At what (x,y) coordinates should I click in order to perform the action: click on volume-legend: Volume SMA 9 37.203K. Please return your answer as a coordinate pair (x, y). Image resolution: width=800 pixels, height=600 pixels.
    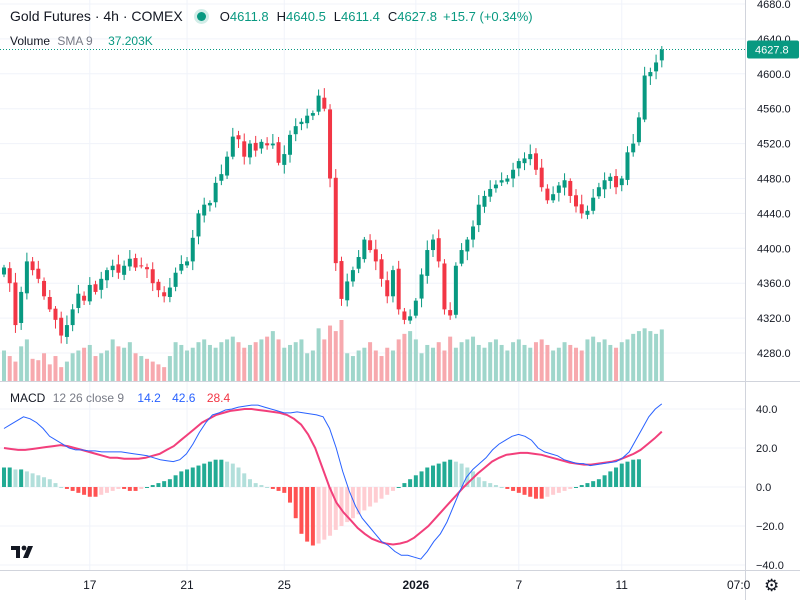
    Looking at the image, I should click on (81, 41).